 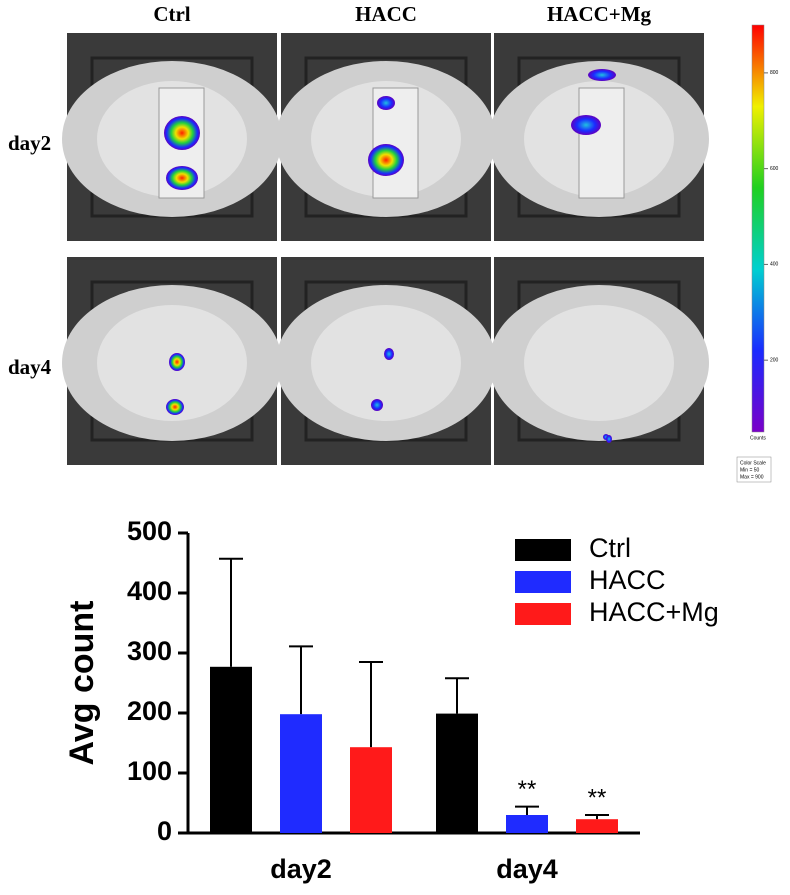 I want to click on y-tick-label: 500, so click(x=149, y=531).